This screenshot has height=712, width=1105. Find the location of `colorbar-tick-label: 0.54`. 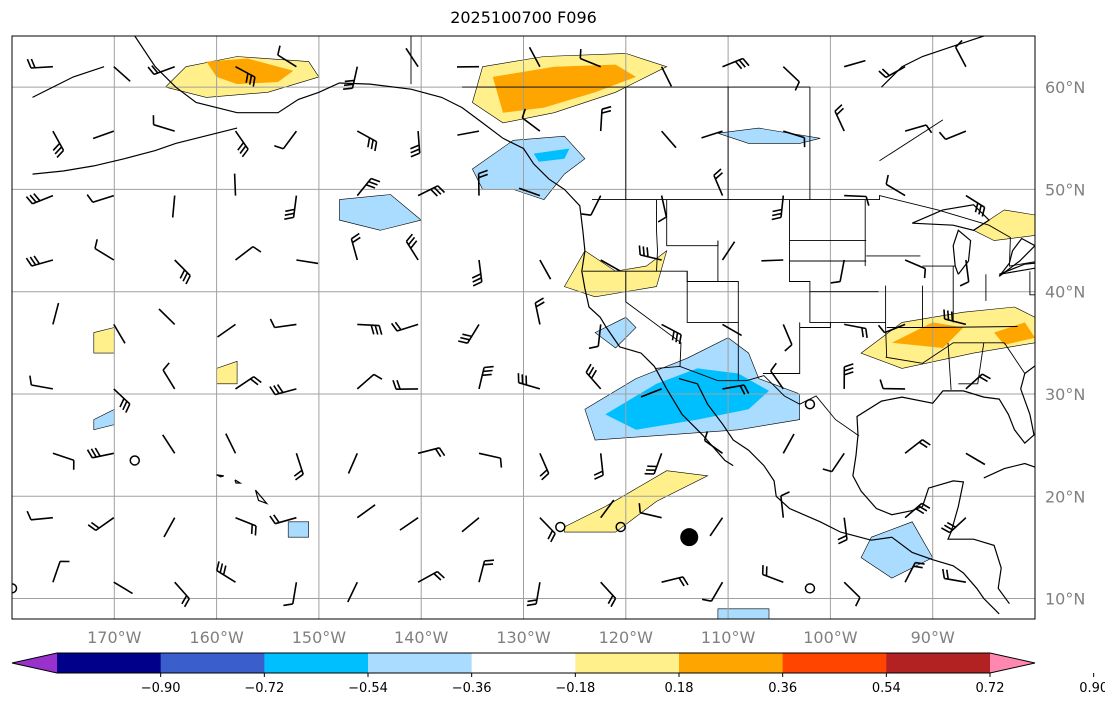

colorbar-tick-label: 0.54 is located at coordinates (886, 688).